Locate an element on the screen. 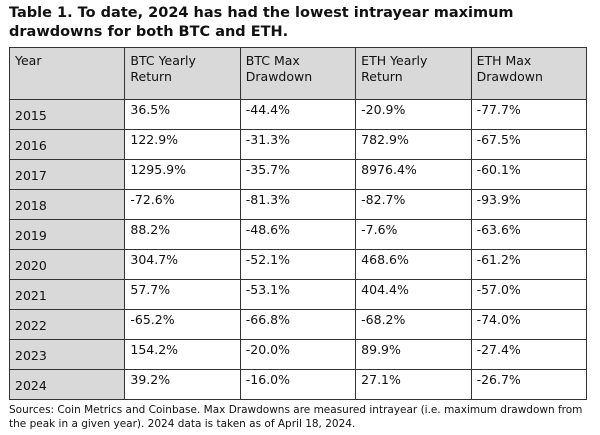 This screenshot has height=435, width=600. value-cell: 122.9% is located at coordinates (182, 144).